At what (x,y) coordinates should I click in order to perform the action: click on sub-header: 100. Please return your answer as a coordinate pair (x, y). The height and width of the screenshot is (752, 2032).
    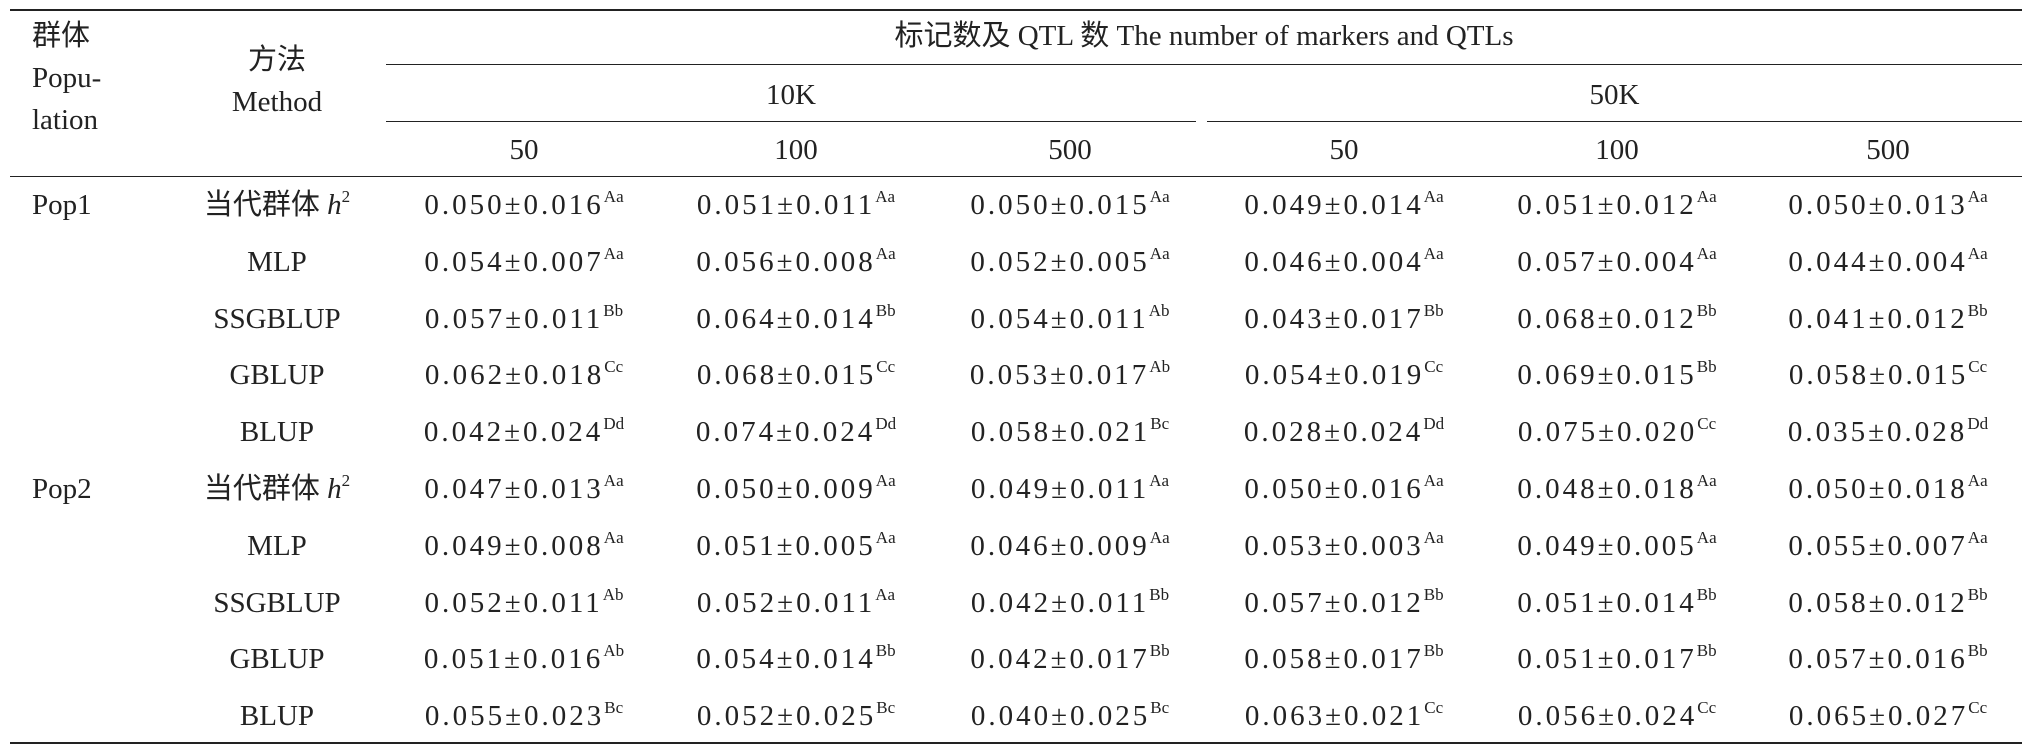
    Looking at the image, I should click on (796, 150).